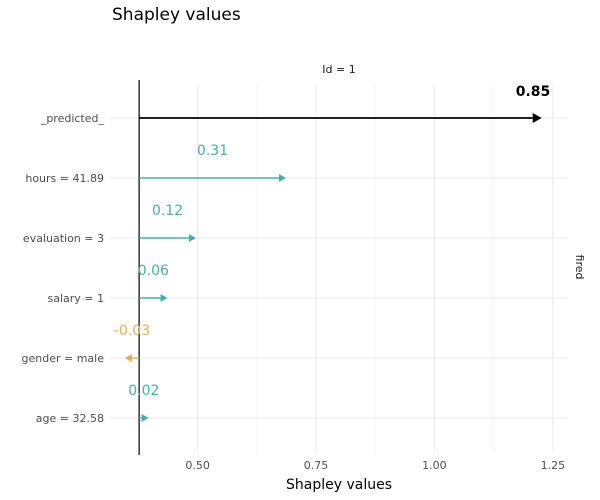 The height and width of the screenshot is (500, 600). What do you see at coordinates (212, 151) in the screenshot?
I see `data-label: 0.31` at bounding box center [212, 151].